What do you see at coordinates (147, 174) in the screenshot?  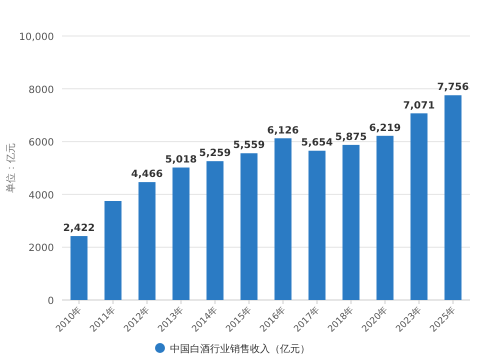 I see `data-label: 4,466` at bounding box center [147, 174].